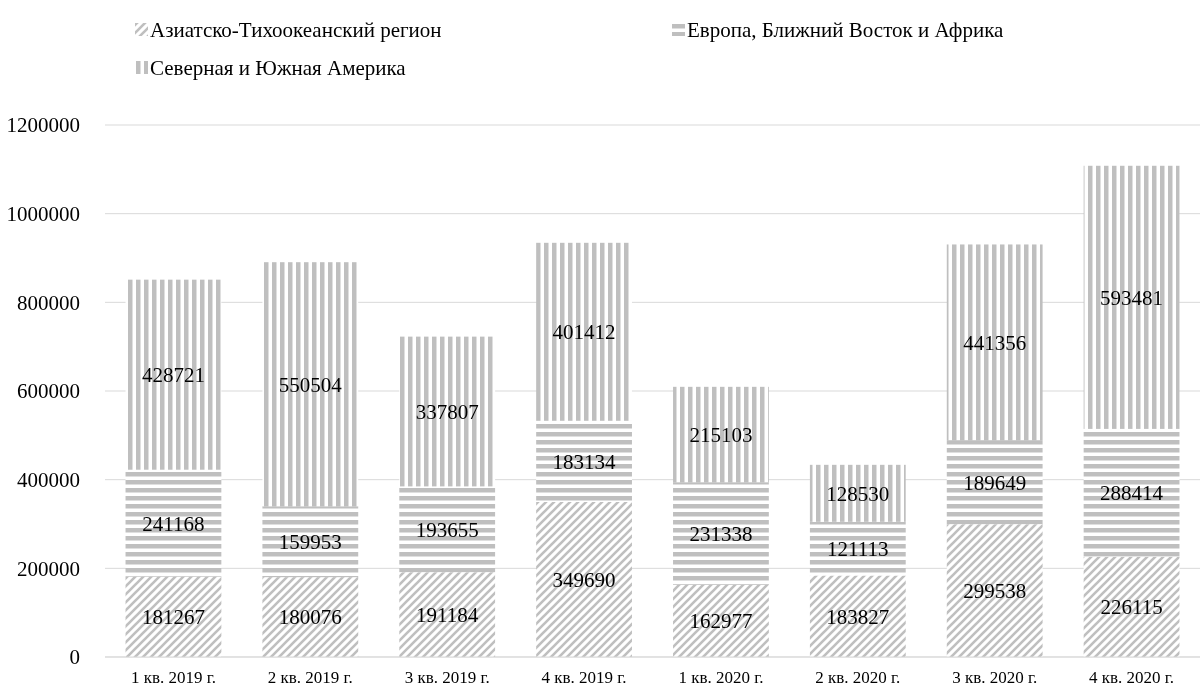 The image size is (1204, 696). What do you see at coordinates (584, 461) in the screenshot?
I see `data-label: 183134` at bounding box center [584, 461].